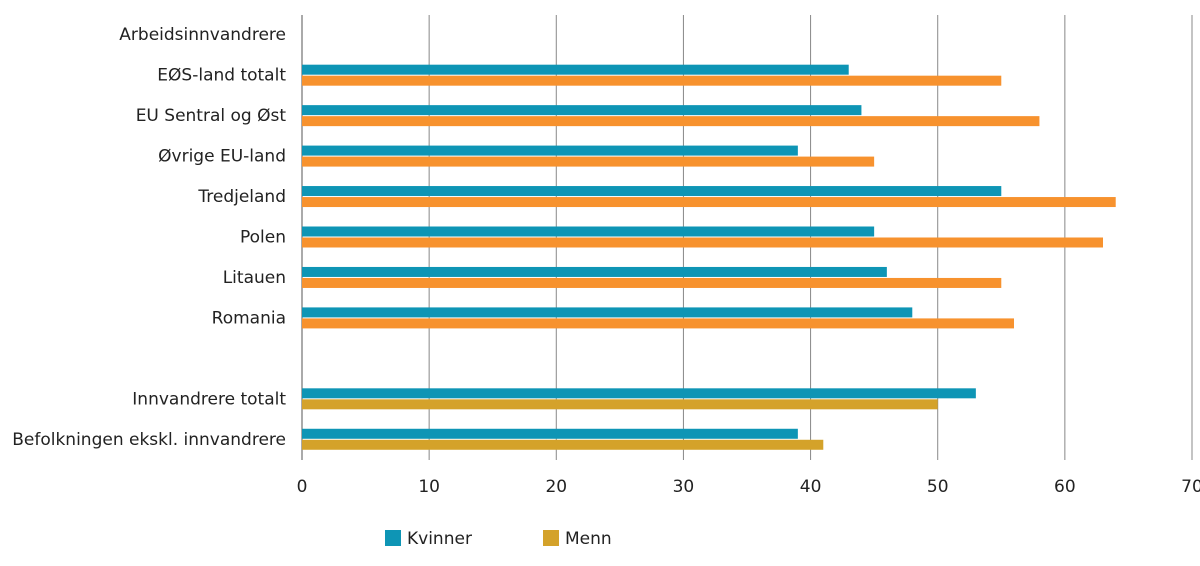  What do you see at coordinates (222, 157) in the screenshot?
I see `y-tick-label: Øvrige EU-land` at bounding box center [222, 157].